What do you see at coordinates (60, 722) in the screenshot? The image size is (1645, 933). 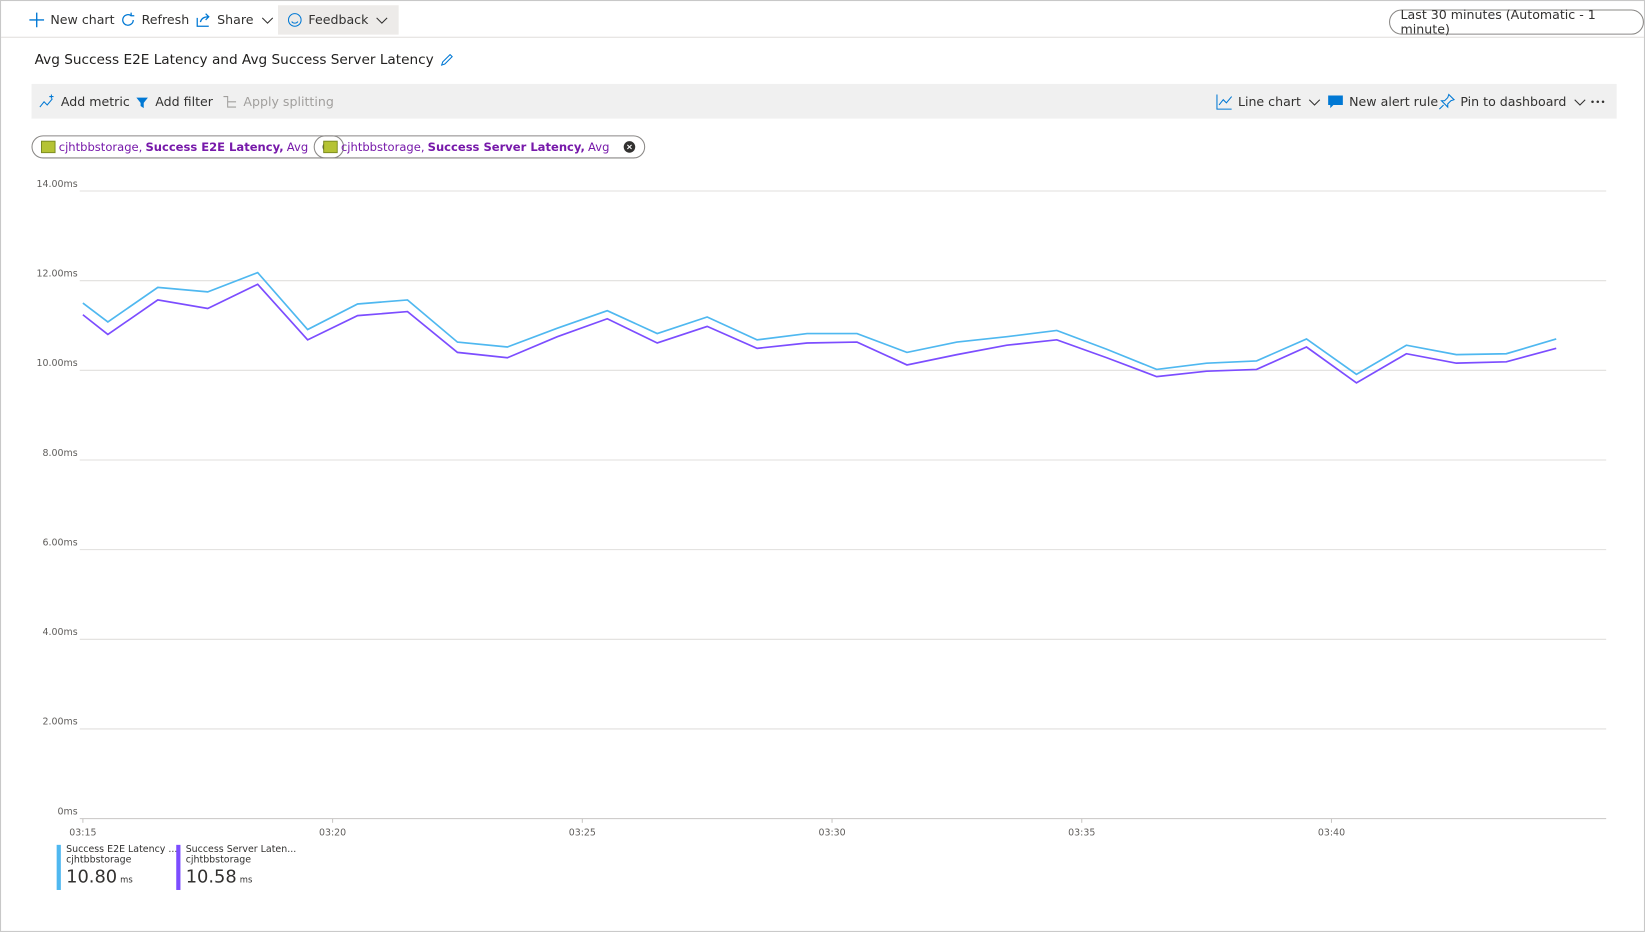 I see `y-tick-label: 2.00ms` at bounding box center [60, 722].